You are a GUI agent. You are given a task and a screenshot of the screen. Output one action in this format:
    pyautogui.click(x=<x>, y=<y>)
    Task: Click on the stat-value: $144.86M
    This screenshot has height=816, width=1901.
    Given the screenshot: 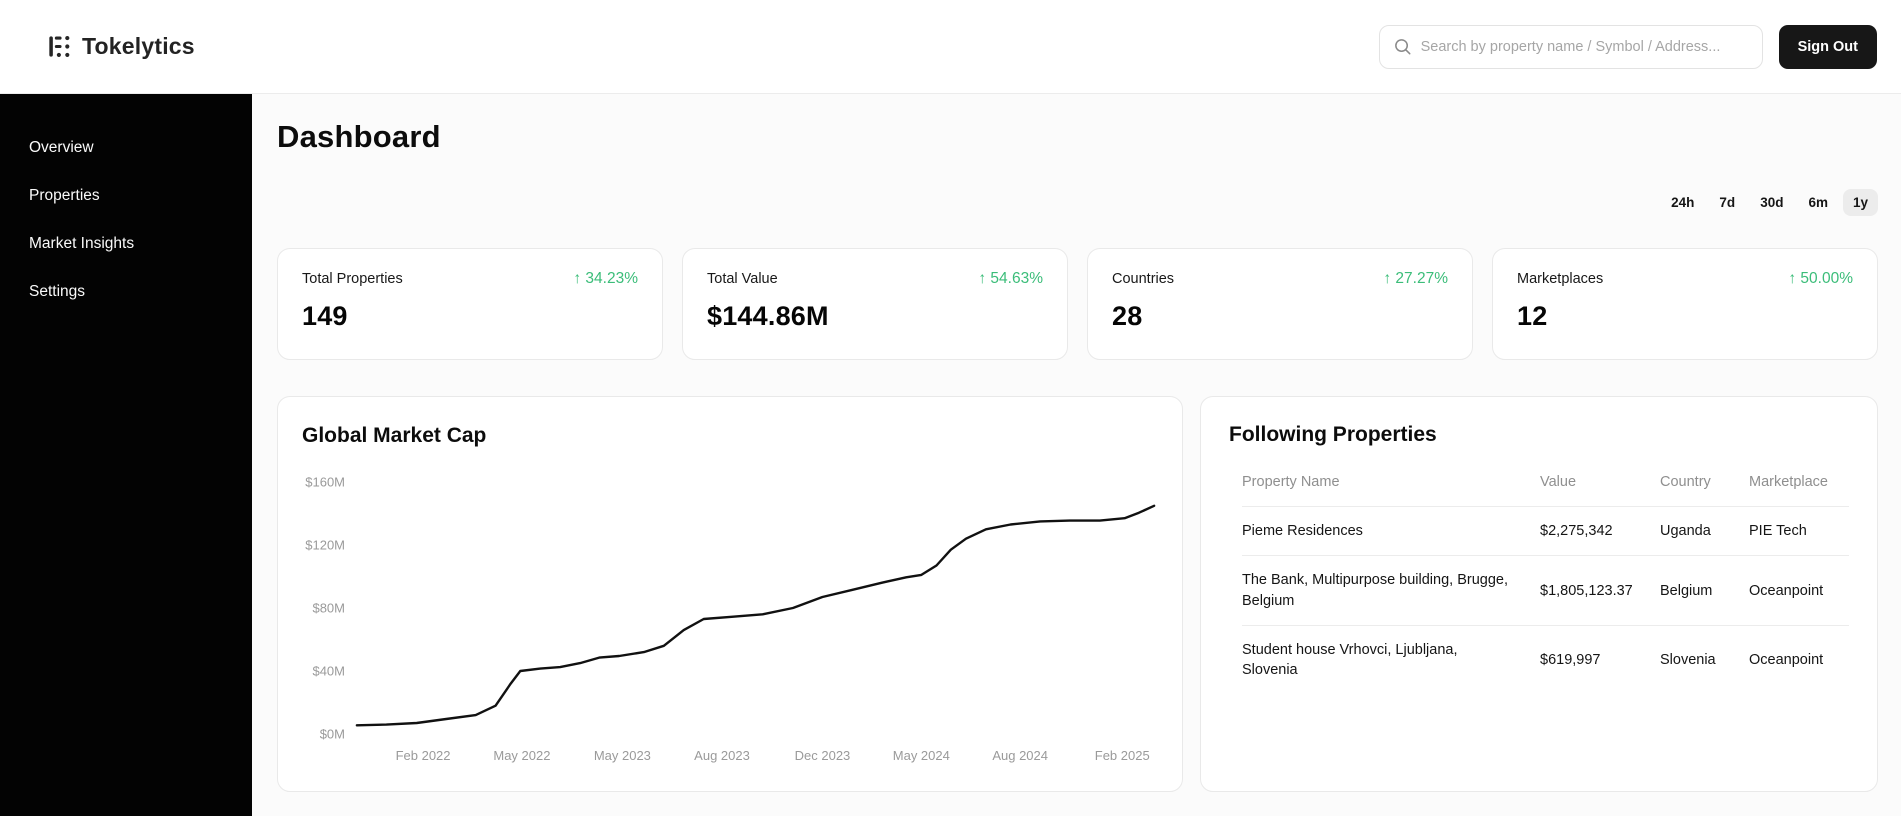 What is the action you would take?
    pyautogui.click(x=768, y=316)
    